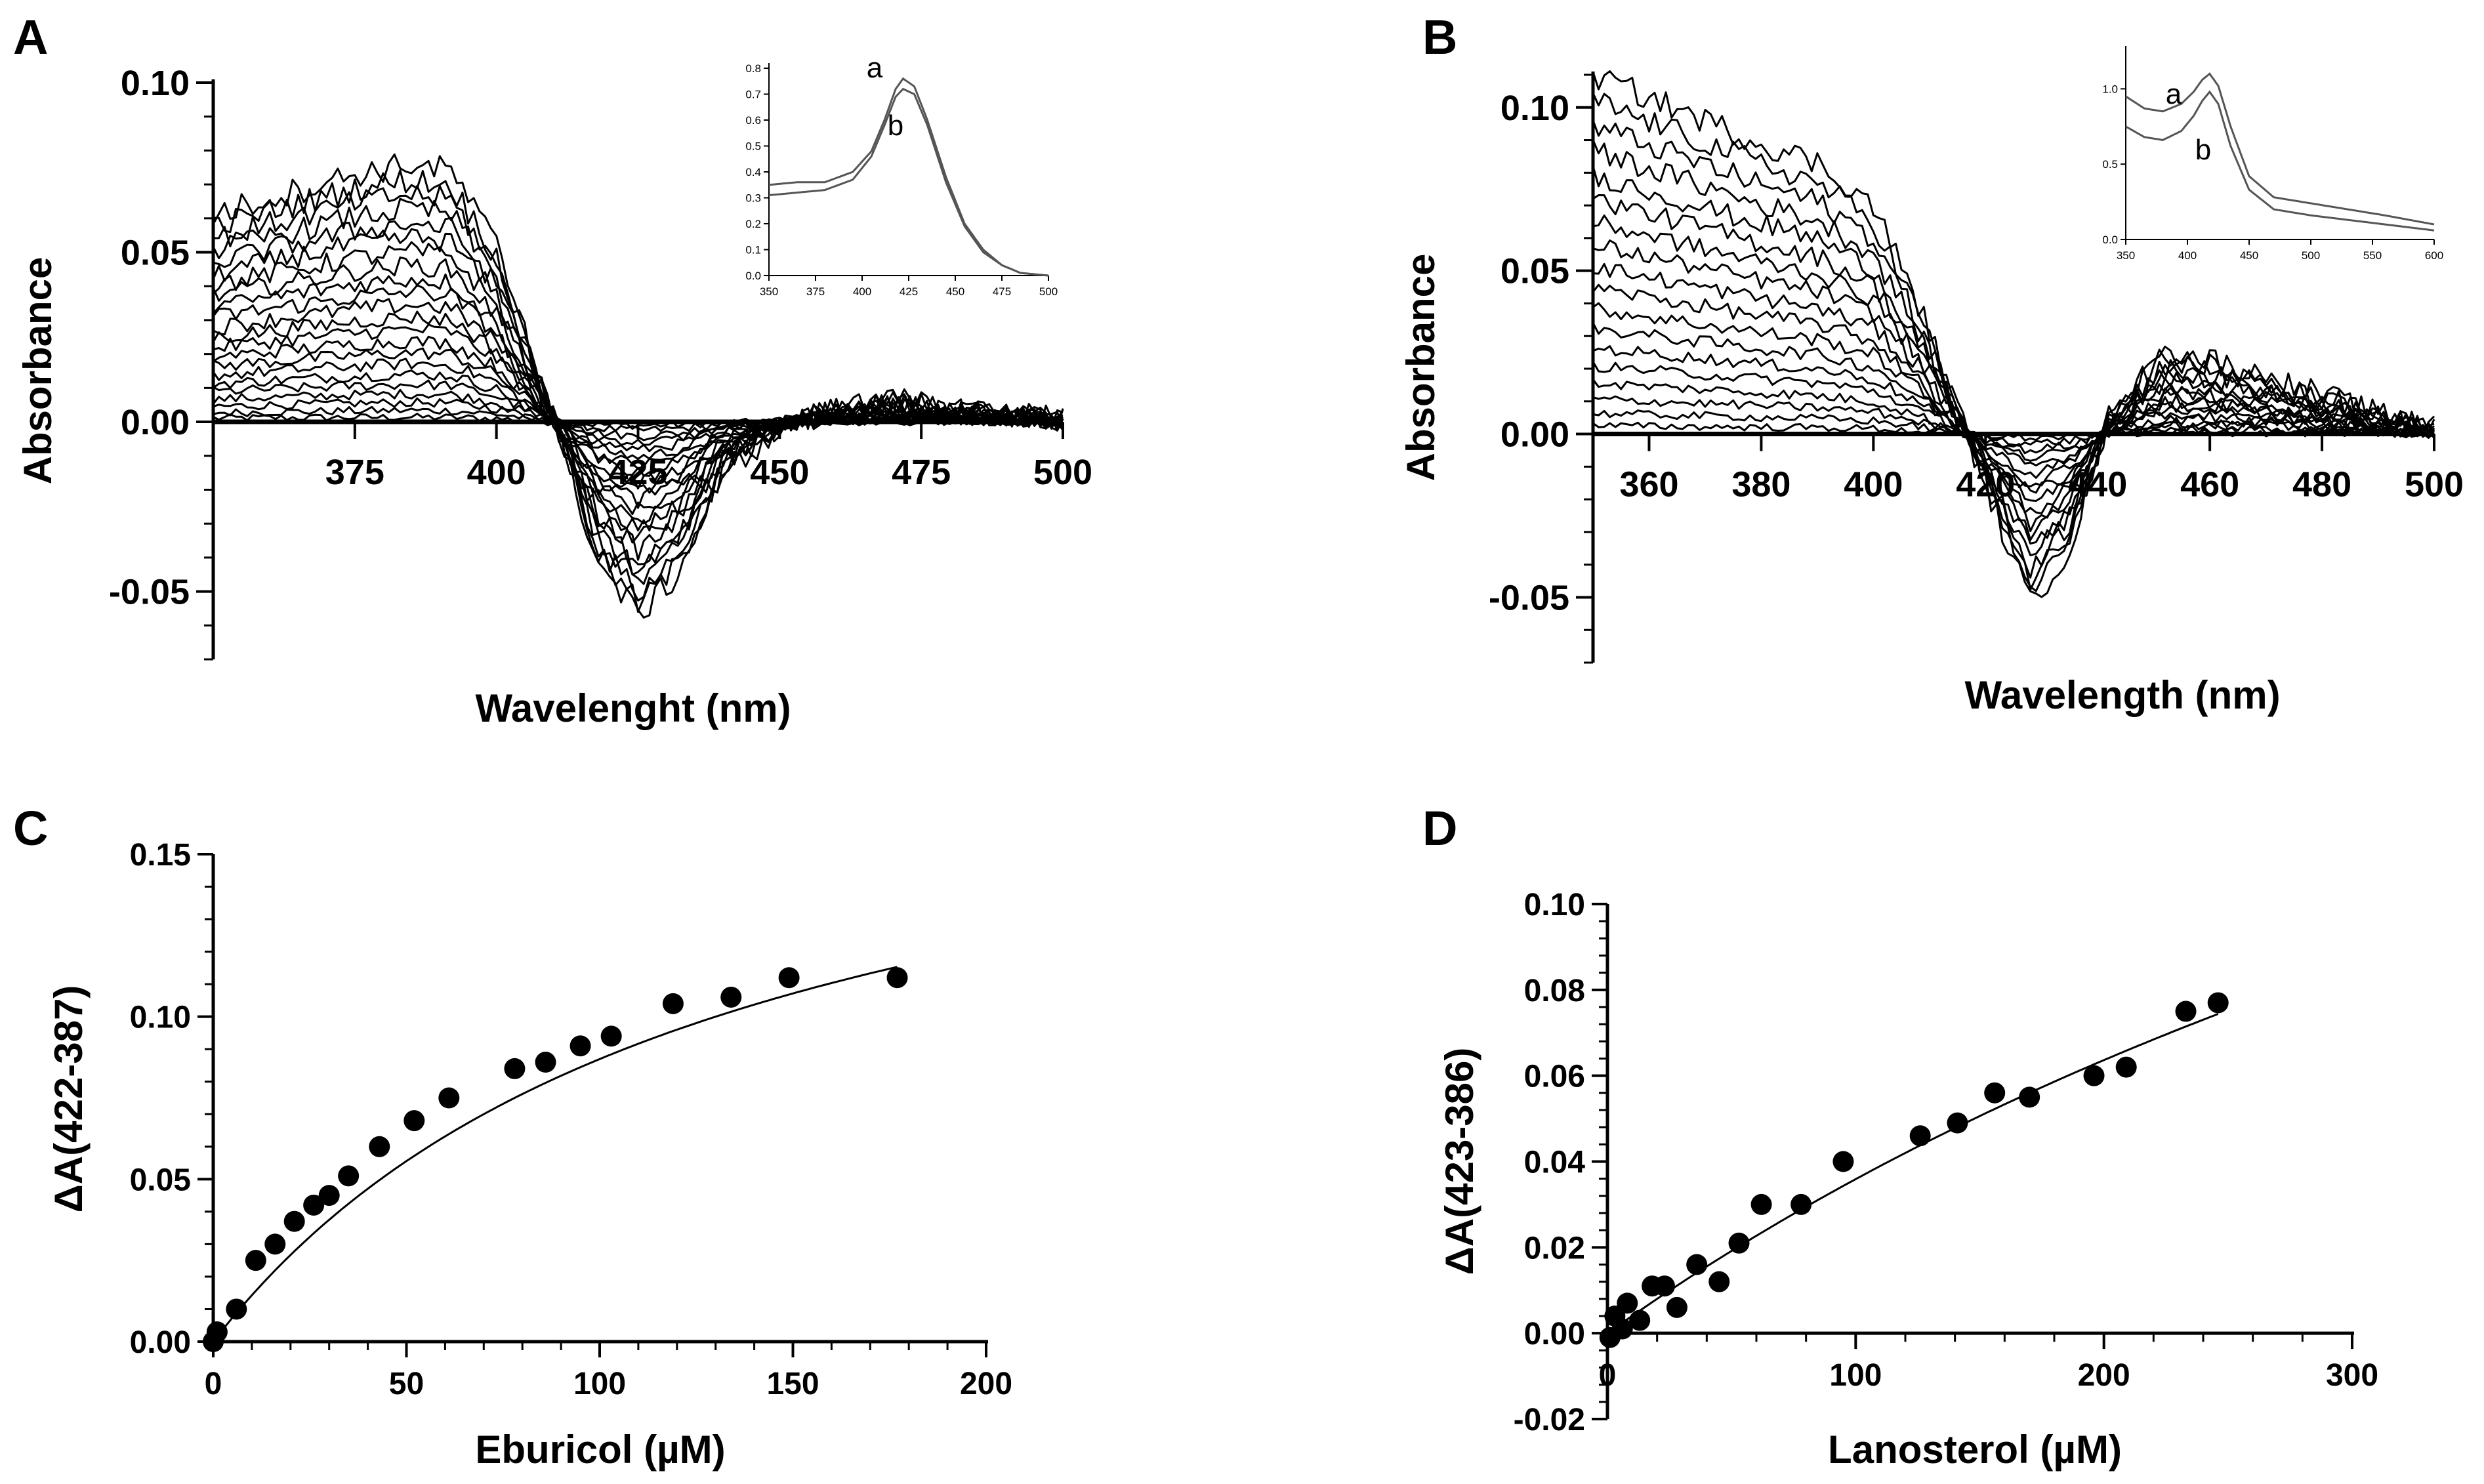 The height and width of the screenshot is (1484, 2484). What do you see at coordinates (600, 1450) in the screenshot?
I see `x-axis-title: Eburicol (µM)` at bounding box center [600, 1450].